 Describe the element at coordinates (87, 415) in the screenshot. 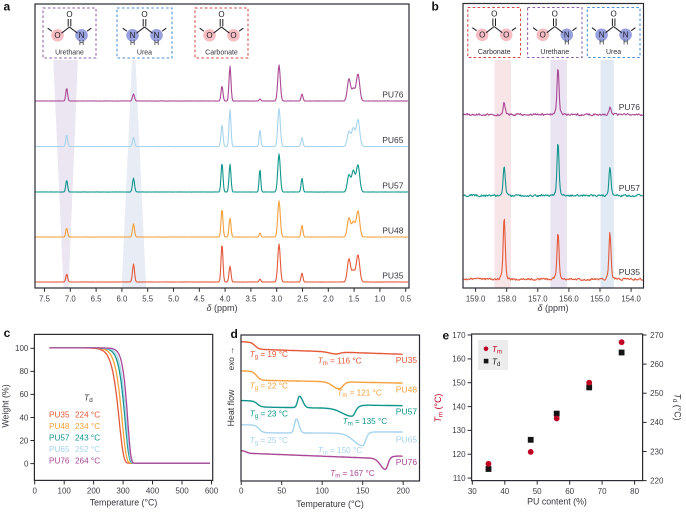

I see `svg-text: 224 °C` at that location.